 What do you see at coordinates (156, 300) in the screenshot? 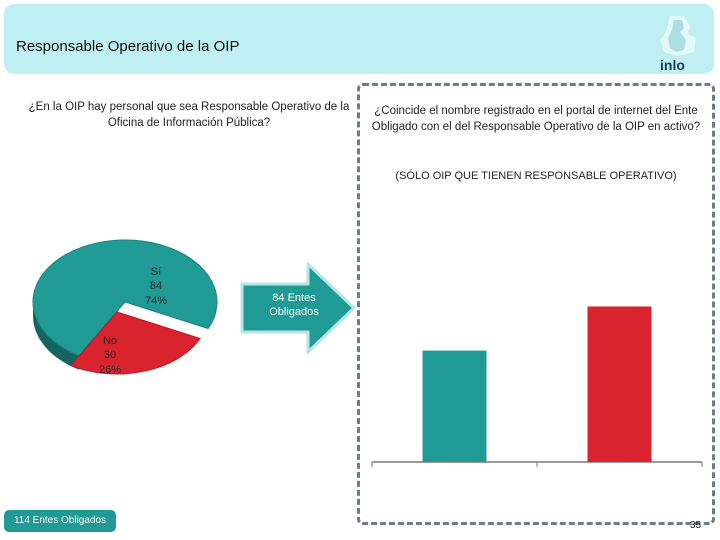
I see `pie-label-percent: 74%` at bounding box center [156, 300].